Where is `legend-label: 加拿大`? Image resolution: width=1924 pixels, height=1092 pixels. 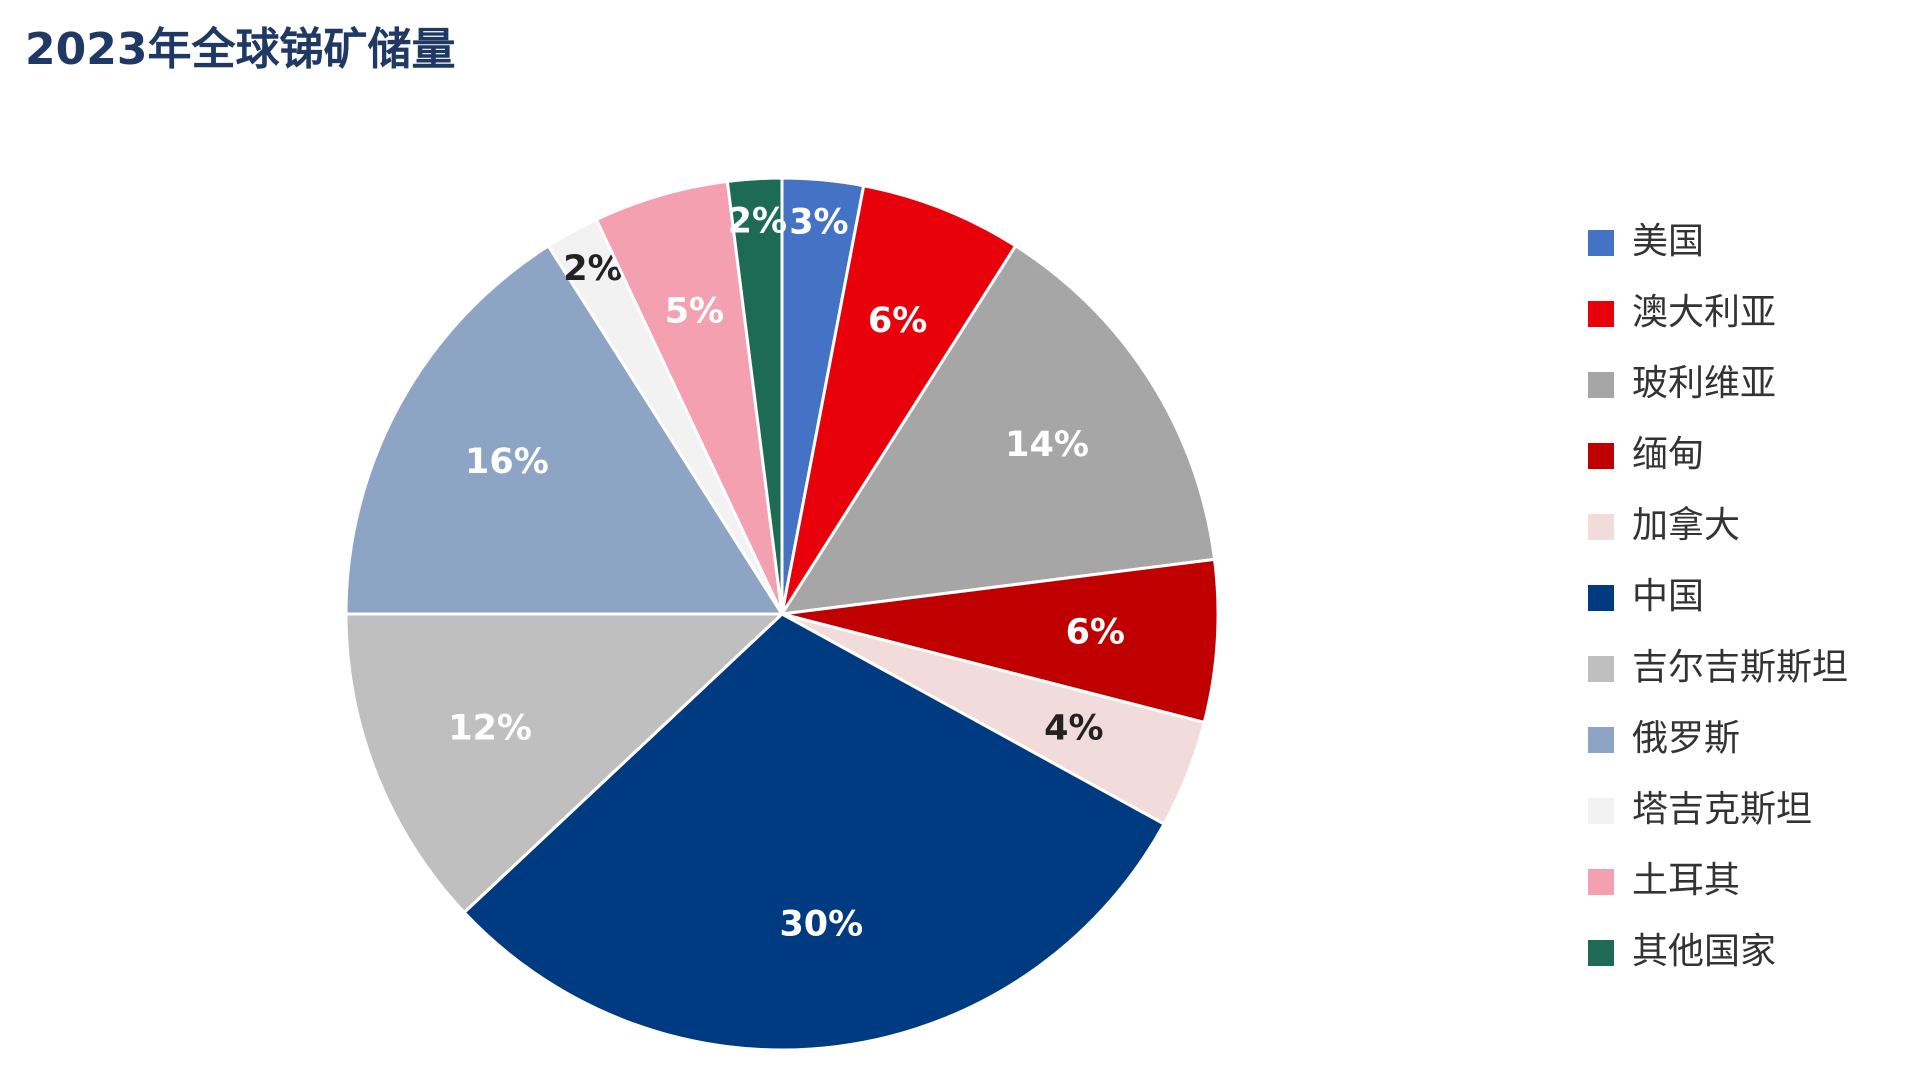
legend-label: 加拿大 is located at coordinates (1686, 525).